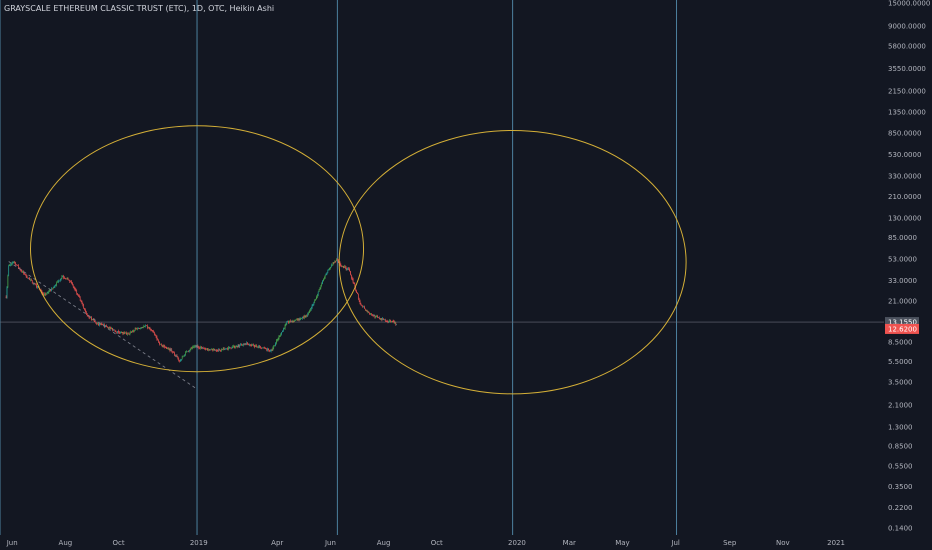  What do you see at coordinates (902, 322) in the screenshot?
I see `crosshair-price-tag: 13.1550` at bounding box center [902, 322].